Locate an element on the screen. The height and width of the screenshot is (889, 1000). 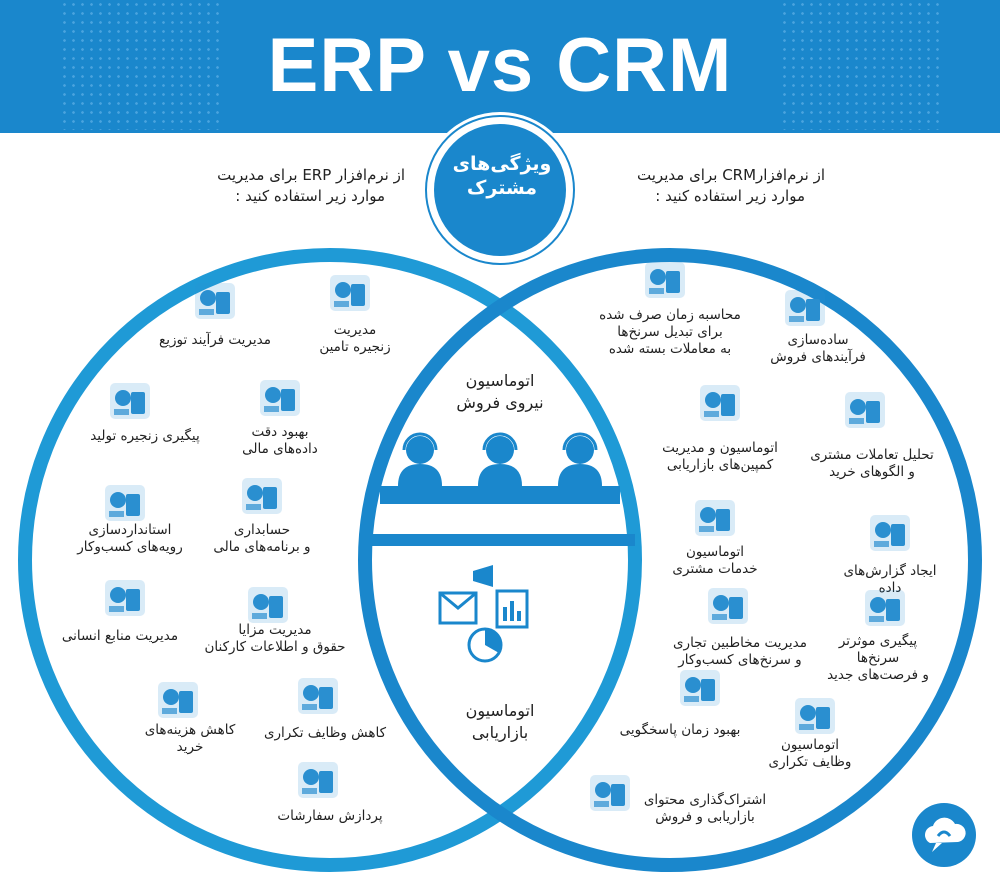
crm-feature-label: تحلیل تعاملات مشتری و الگوهای خرید is located at coordinates (872, 463).